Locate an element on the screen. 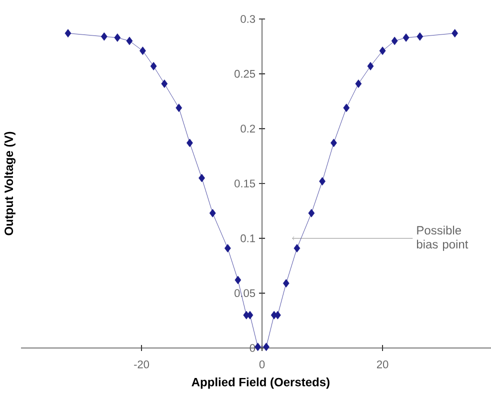 The image size is (491, 404). y-tick-label: 0.2 is located at coordinates (247, 128).